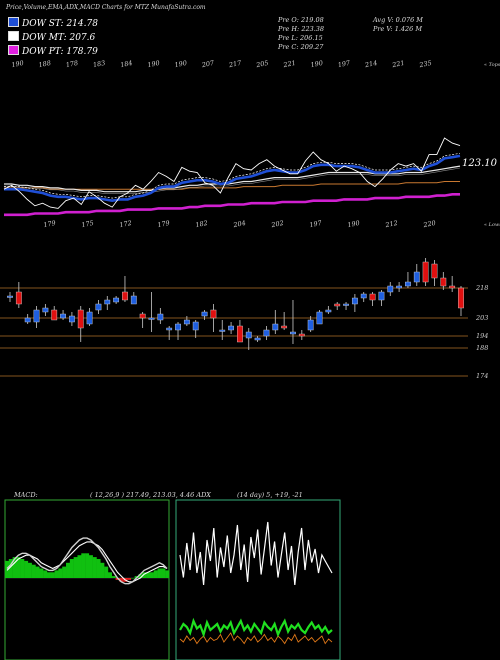 The width and height of the screenshot is (500, 660). Describe the element at coordinates (126, 64) in the screenshot. I see `top-label: 184` at that location.